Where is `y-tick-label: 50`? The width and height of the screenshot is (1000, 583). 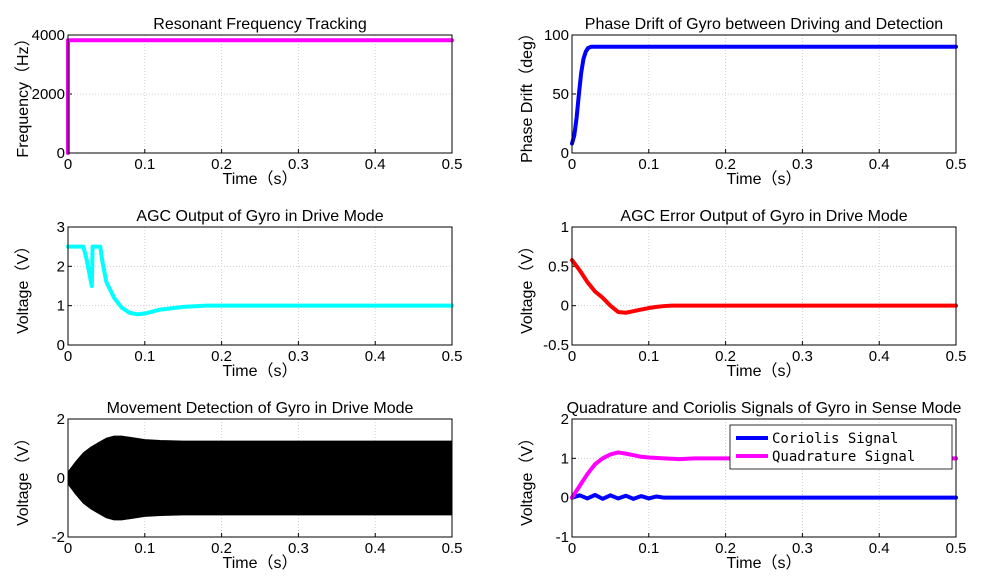 y-tick-label: 50 is located at coordinates (560, 94).